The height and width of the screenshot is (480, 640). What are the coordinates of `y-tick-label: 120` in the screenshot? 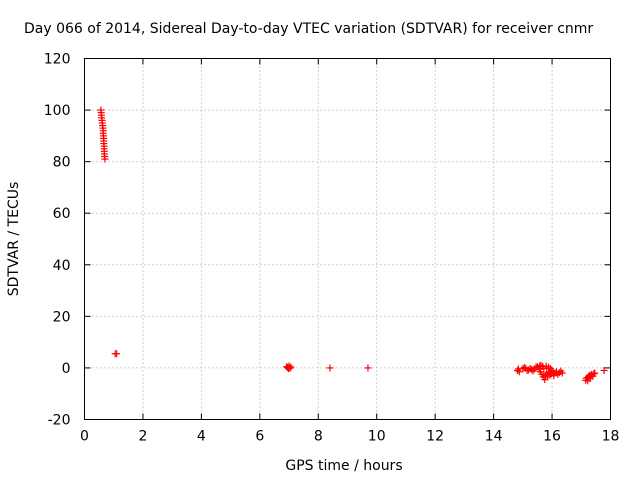 It's located at (57, 60).